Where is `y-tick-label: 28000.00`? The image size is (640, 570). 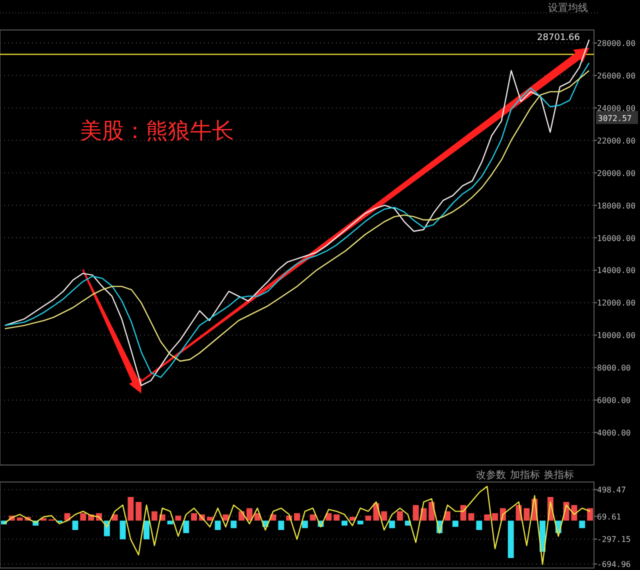
y-tick-label: 28000.00 is located at coordinates (616, 43).